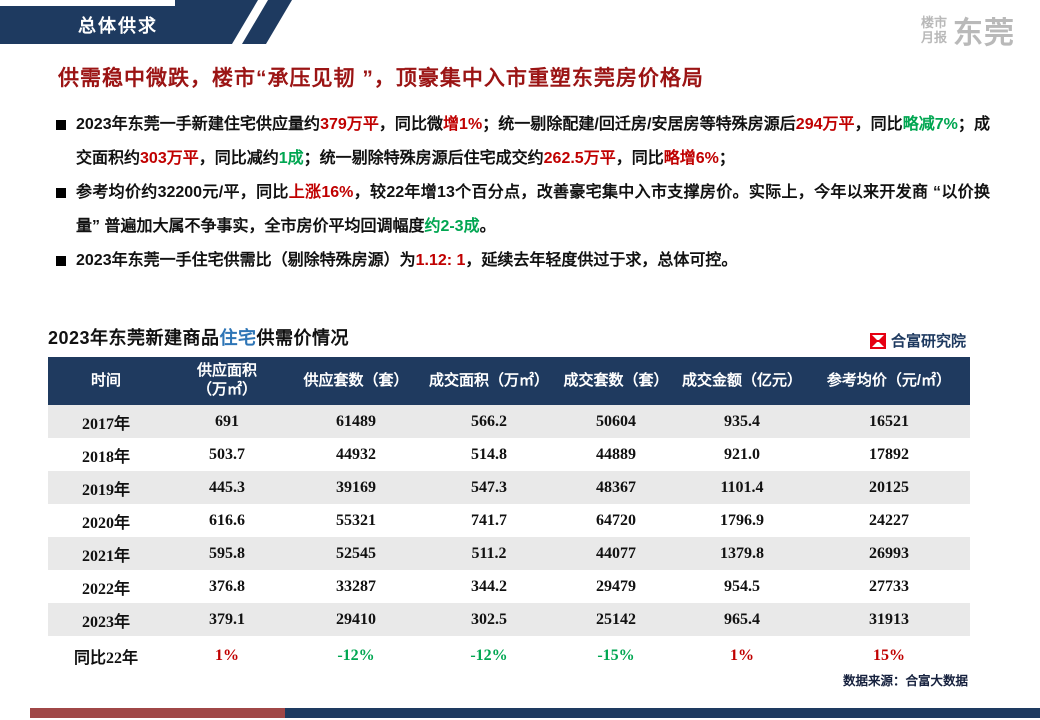 This screenshot has width=1040, height=720. What do you see at coordinates (889, 553) in the screenshot?
I see `table-cell: 26993` at bounding box center [889, 553].